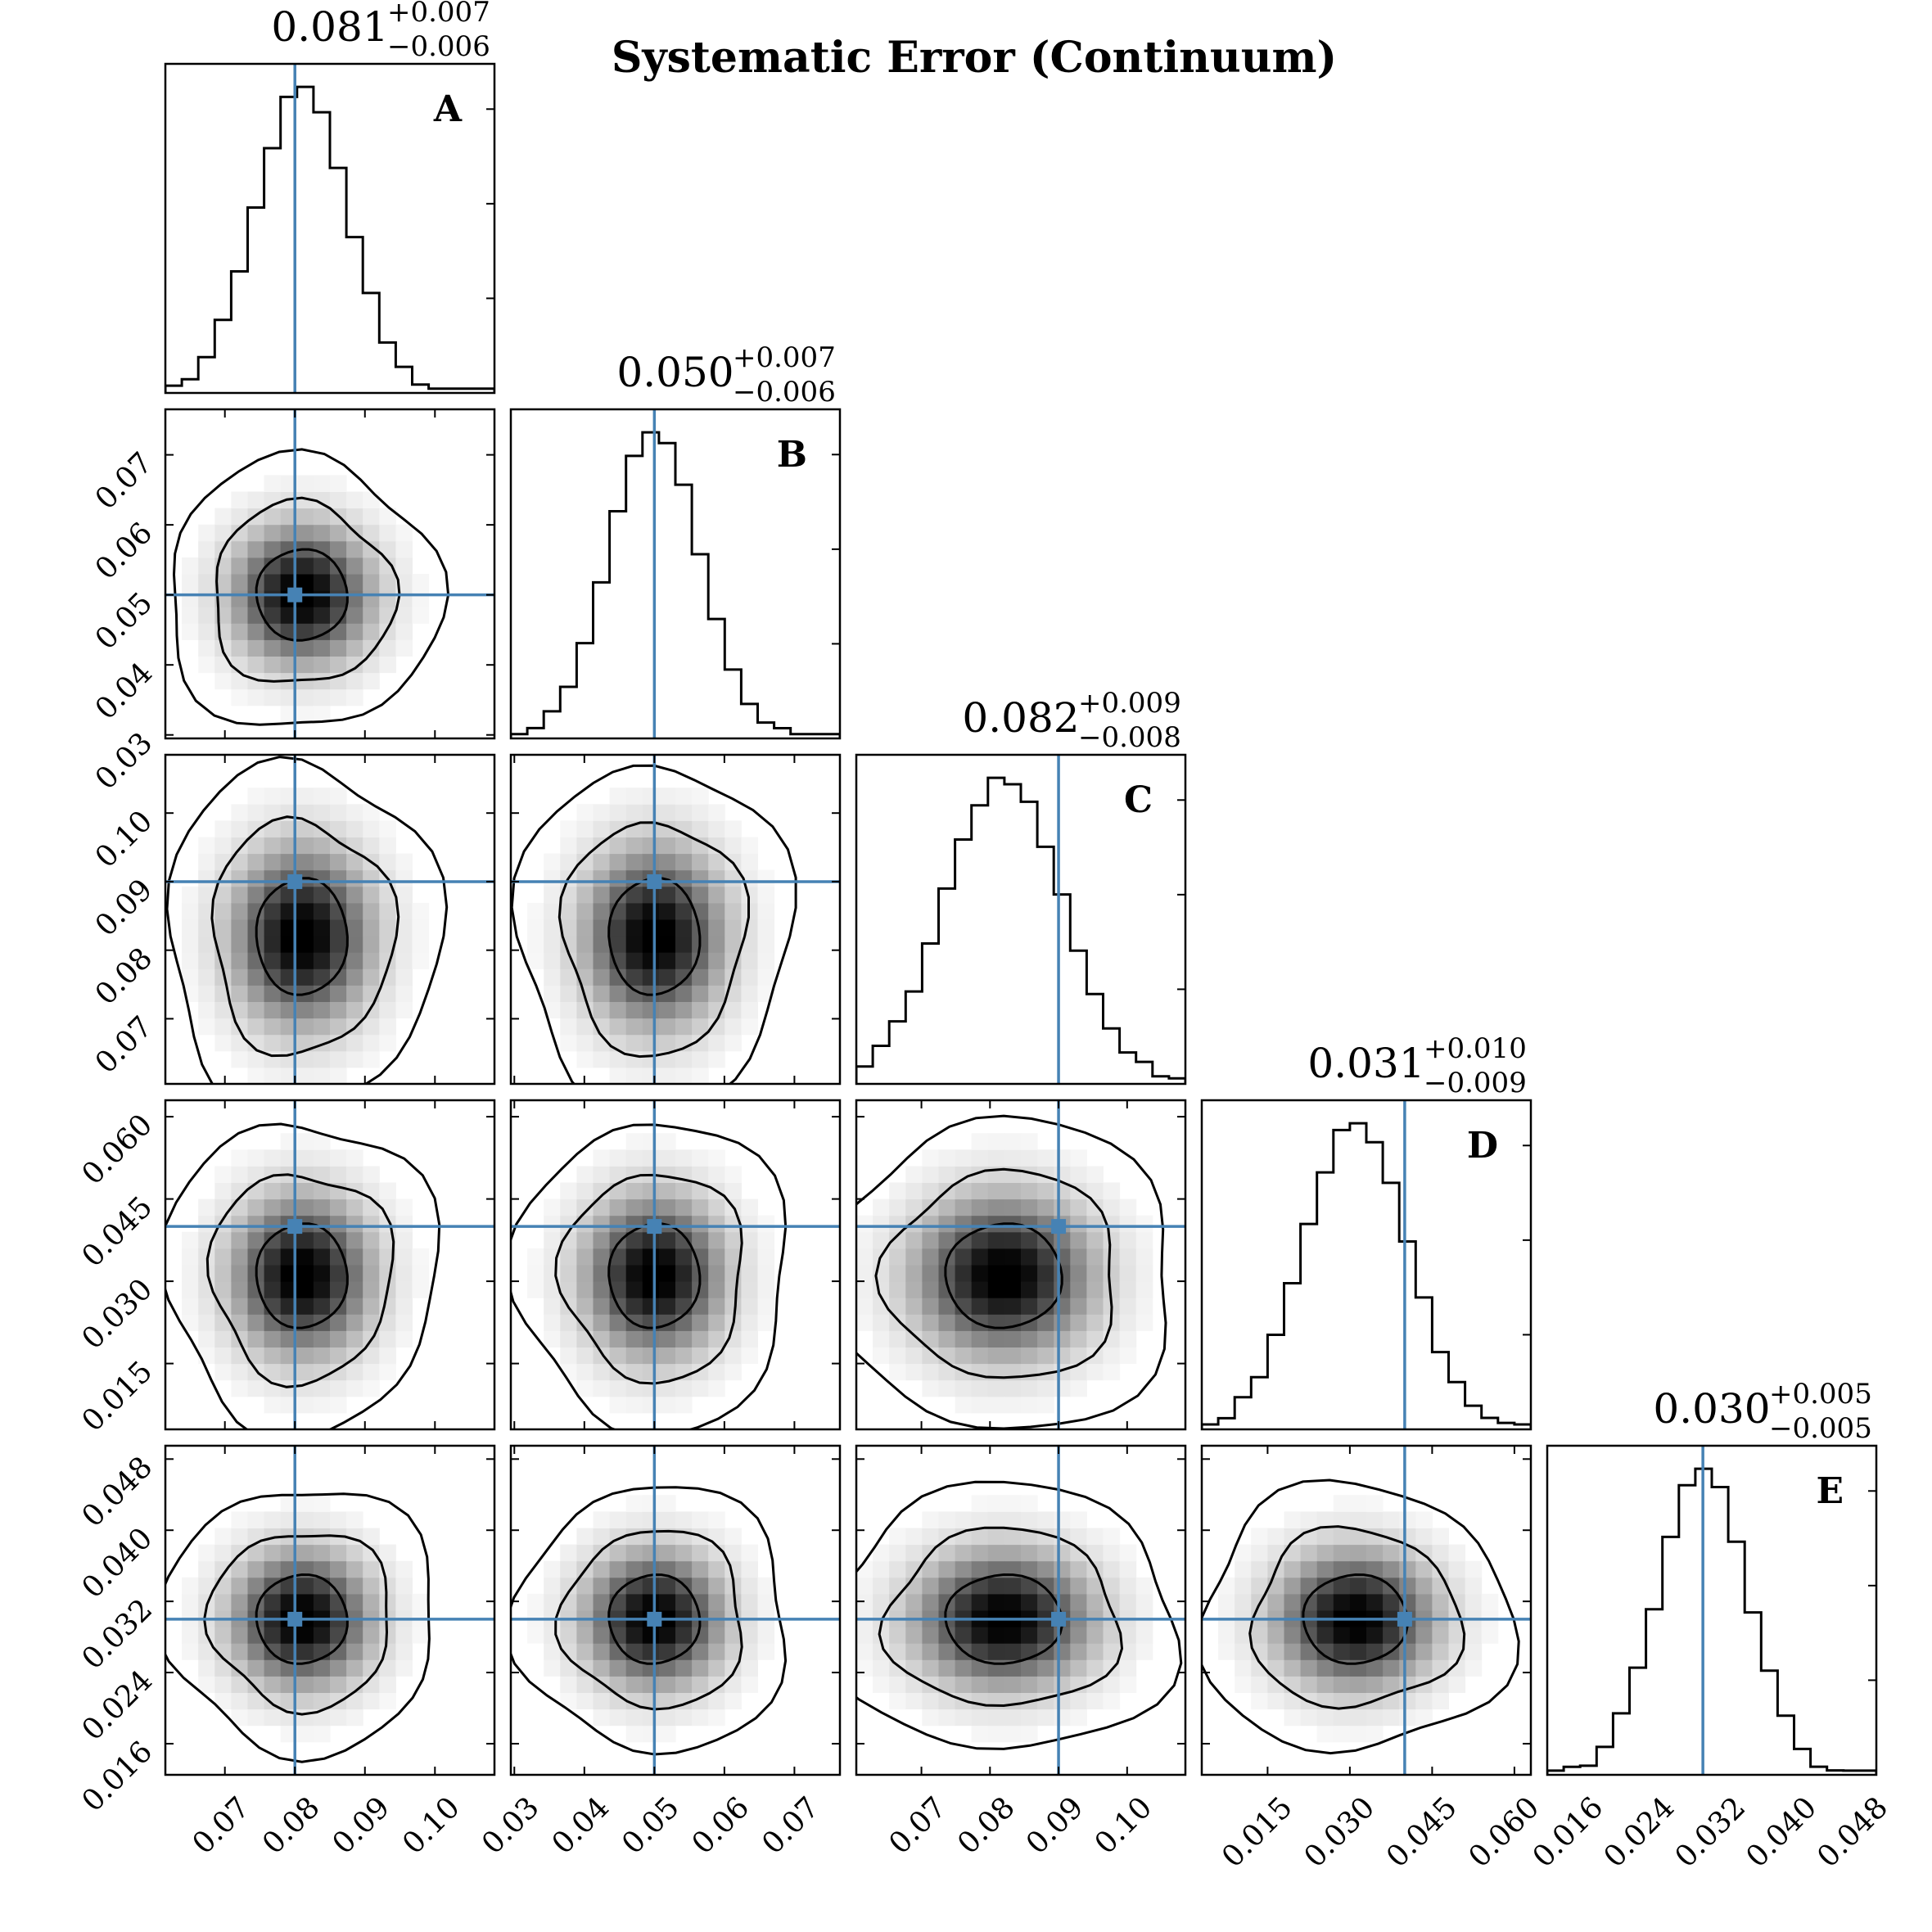 The width and height of the screenshot is (1932, 1932). What do you see at coordinates (1365, 1063) in the screenshot?
I see `median-value: 0.031` at bounding box center [1365, 1063].